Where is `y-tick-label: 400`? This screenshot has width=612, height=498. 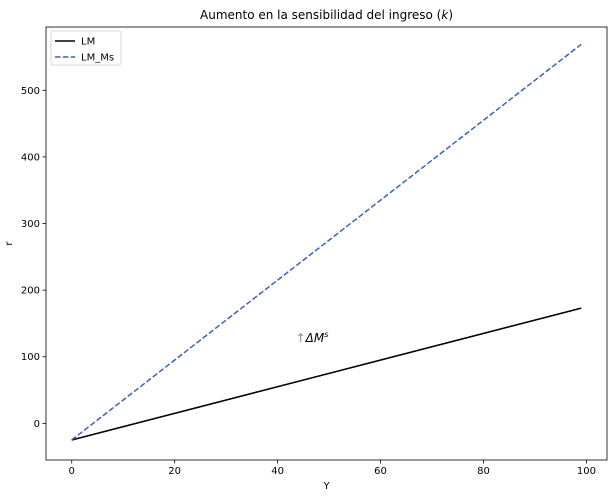 y-tick-label: 400 is located at coordinates (30, 157).